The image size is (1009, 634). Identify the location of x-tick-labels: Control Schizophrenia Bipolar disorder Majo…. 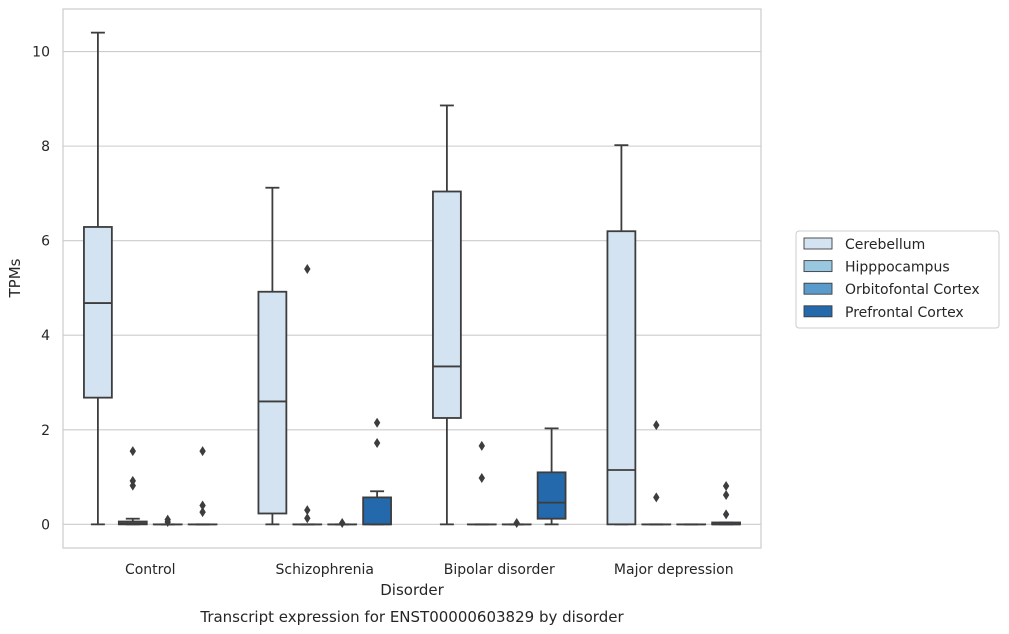
(429, 570).